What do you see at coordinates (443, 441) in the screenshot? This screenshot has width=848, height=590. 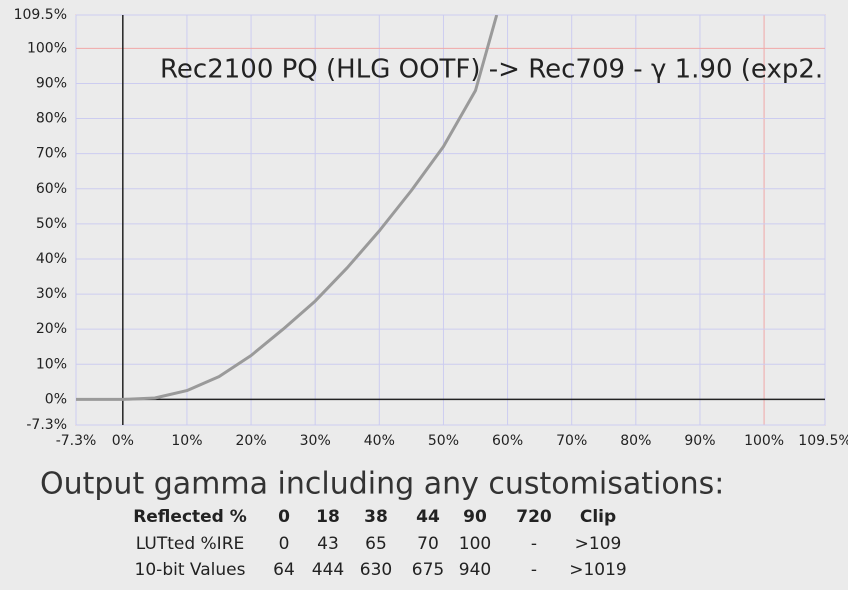 I see `x-tick-label: 50%` at bounding box center [443, 441].